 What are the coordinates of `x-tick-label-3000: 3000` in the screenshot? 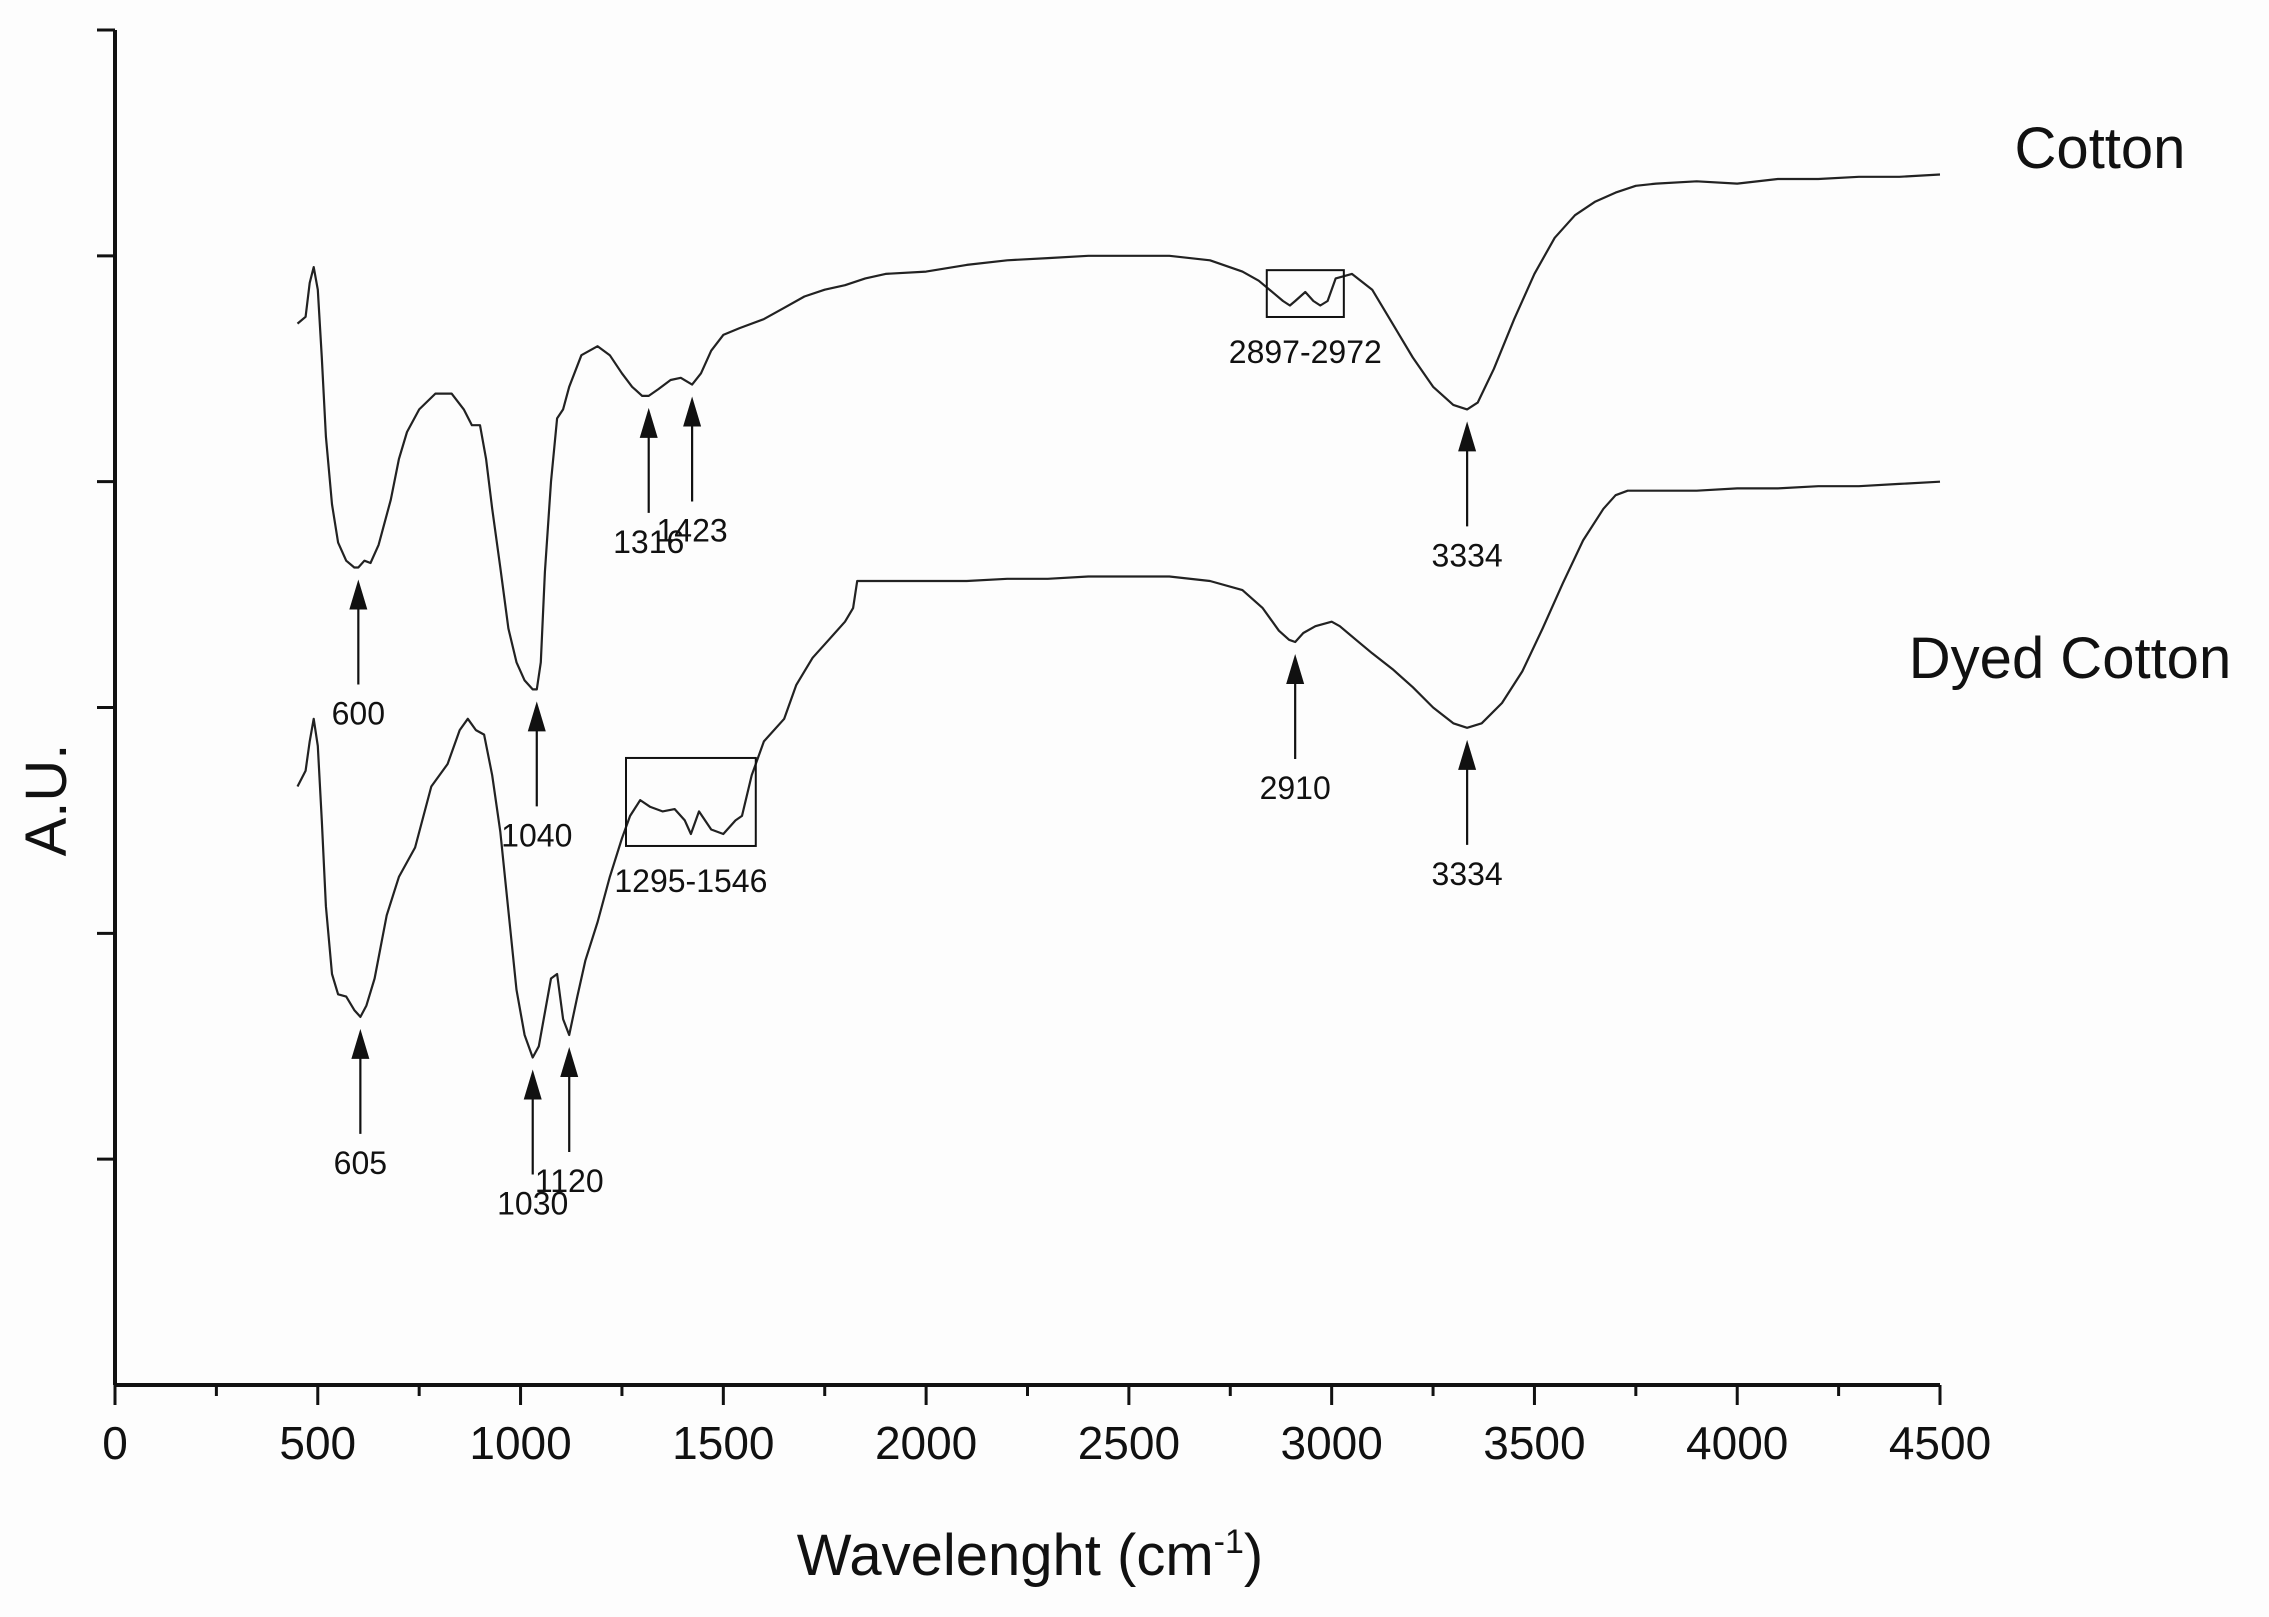 It's located at (1331, 1443).